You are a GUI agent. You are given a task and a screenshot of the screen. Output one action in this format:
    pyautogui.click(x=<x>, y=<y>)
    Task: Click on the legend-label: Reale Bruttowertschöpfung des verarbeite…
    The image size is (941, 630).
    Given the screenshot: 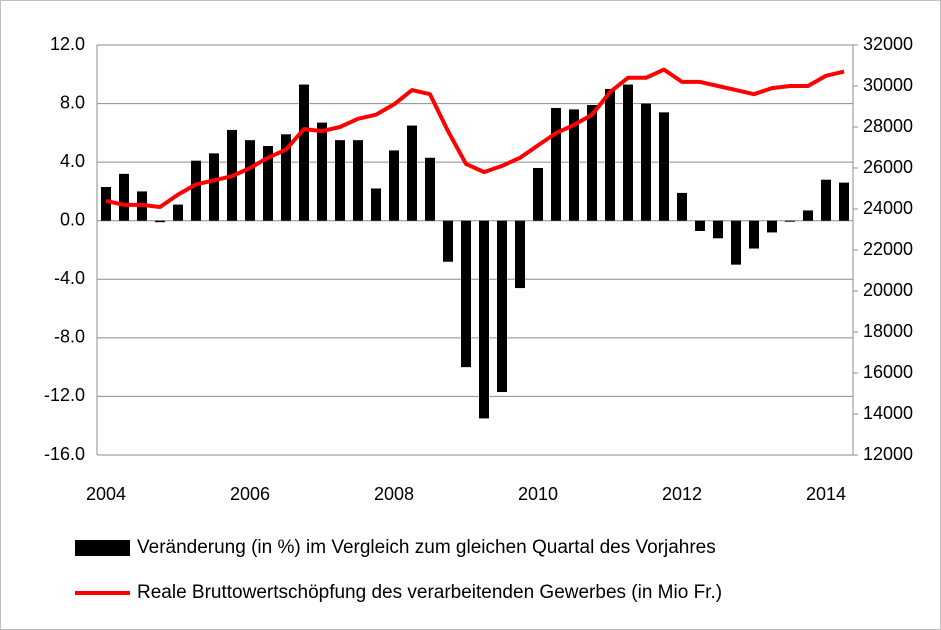 What is the action you would take?
    pyautogui.click(x=429, y=592)
    